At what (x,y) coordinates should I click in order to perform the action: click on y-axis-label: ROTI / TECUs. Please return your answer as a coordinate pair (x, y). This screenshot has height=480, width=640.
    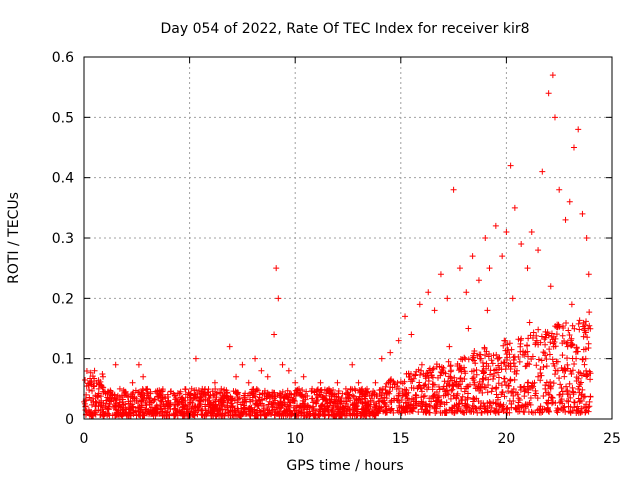
    Looking at the image, I should click on (14, 238).